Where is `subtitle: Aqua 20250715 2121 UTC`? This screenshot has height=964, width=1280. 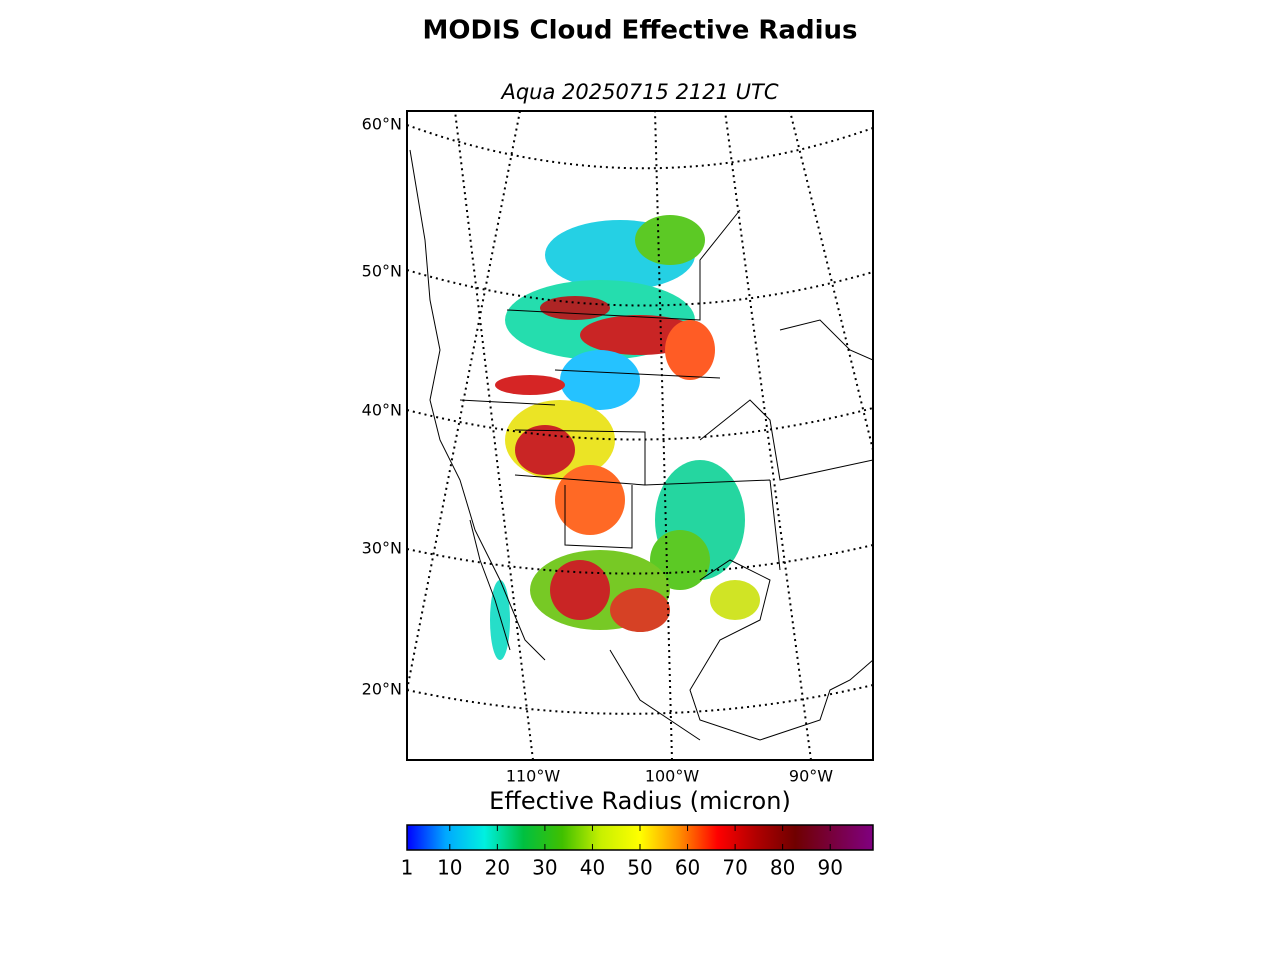 subtitle: Aqua 20250715 2121 UTC is located at coordinates (638, 92).